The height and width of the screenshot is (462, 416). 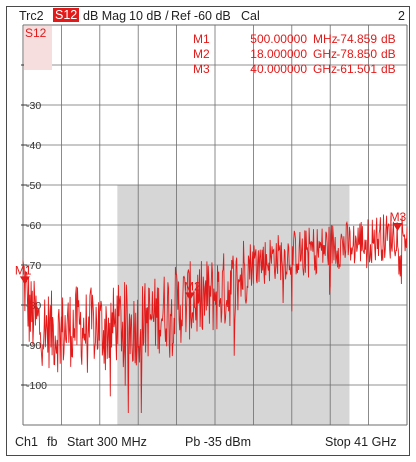 I want to click on marker-row-name: M2, so click(x=201, y=54).